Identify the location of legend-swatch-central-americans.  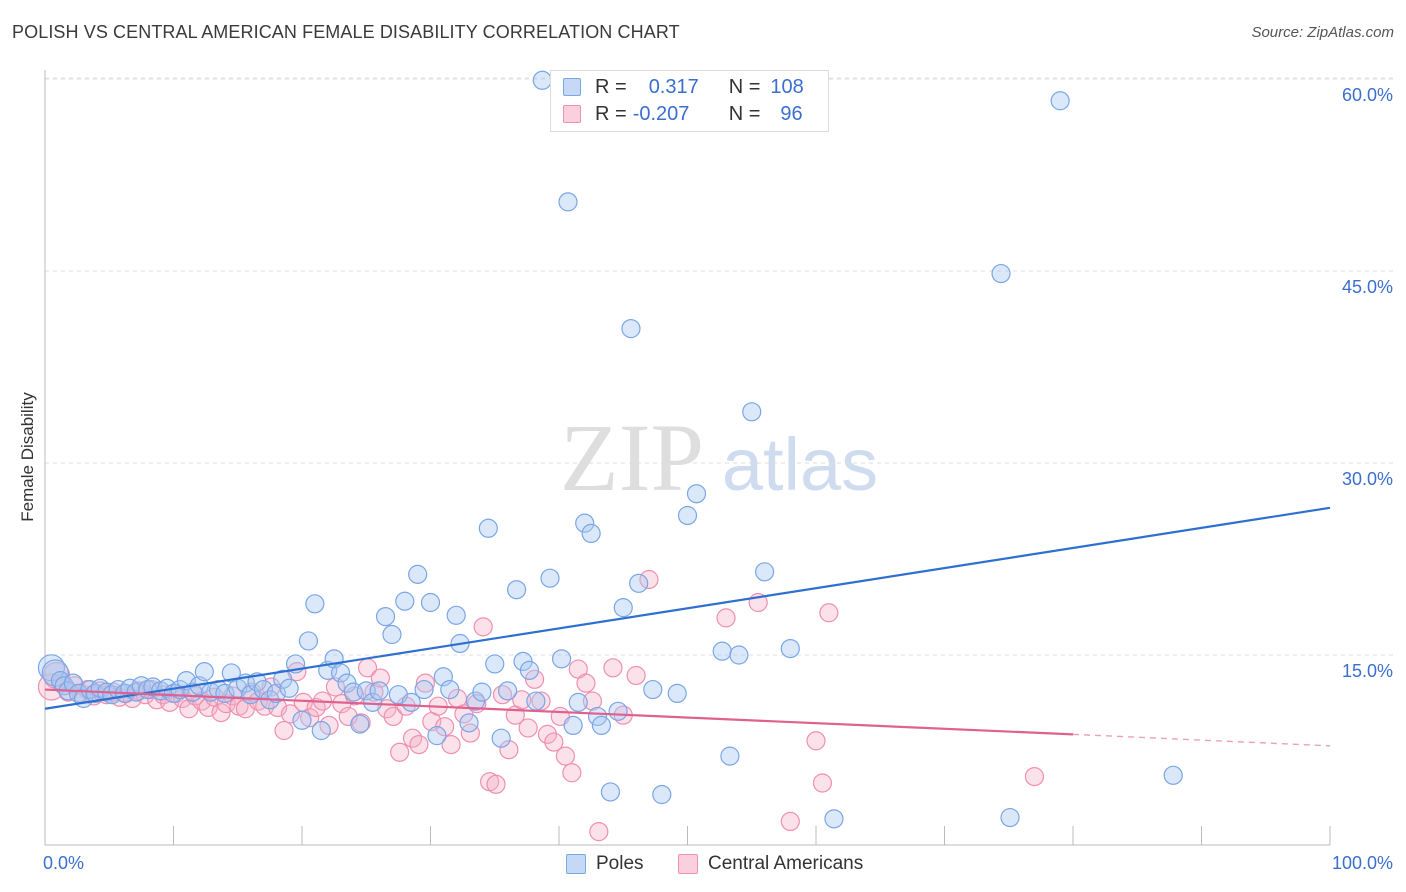
(572, 114).